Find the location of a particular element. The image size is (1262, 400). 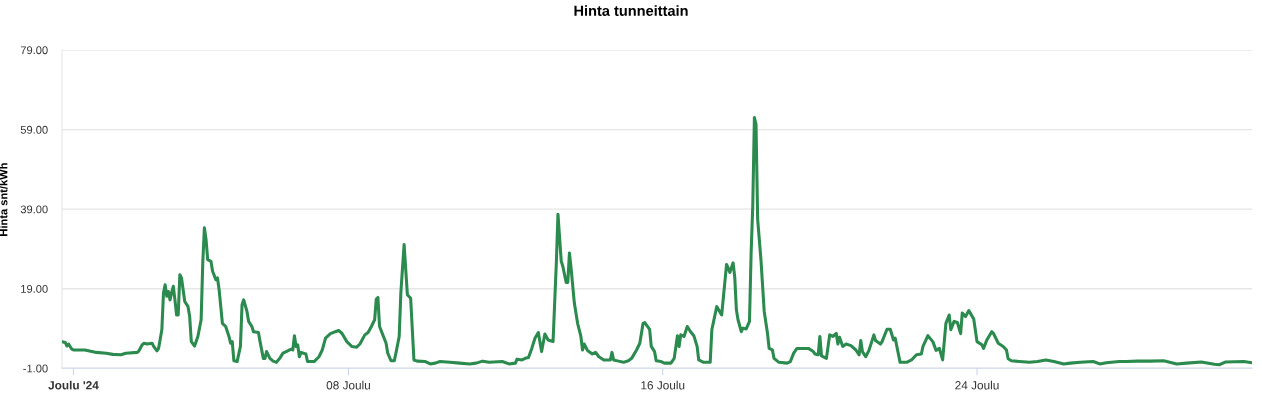

x-tick-label: 24 Joulu is located at coordinates (977, 385).